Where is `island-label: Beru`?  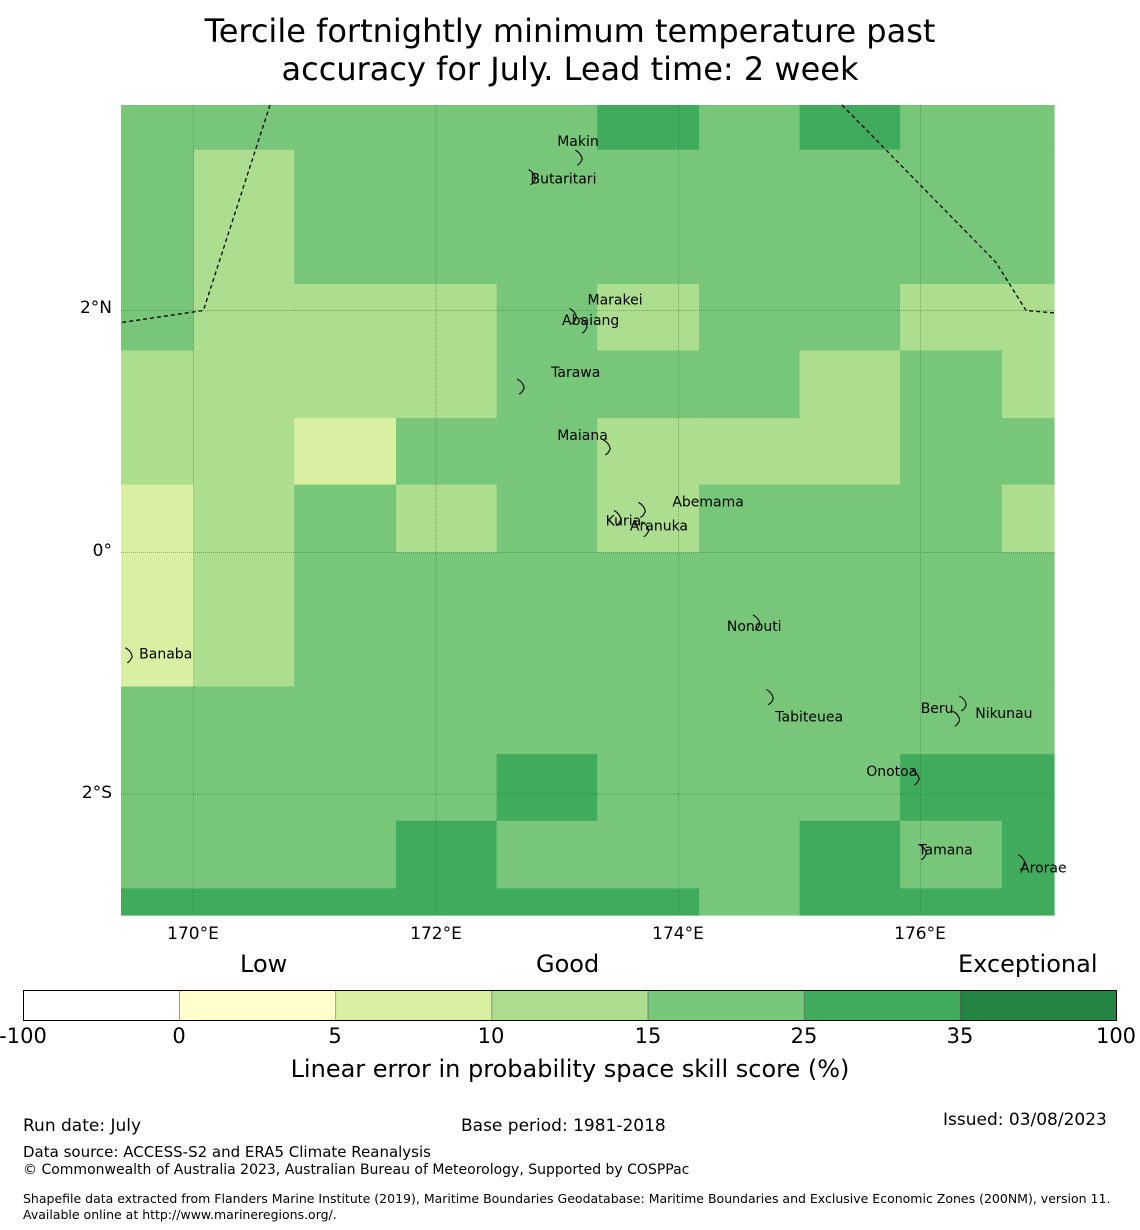
island-label: Beru is located at coordinates (937, 709).